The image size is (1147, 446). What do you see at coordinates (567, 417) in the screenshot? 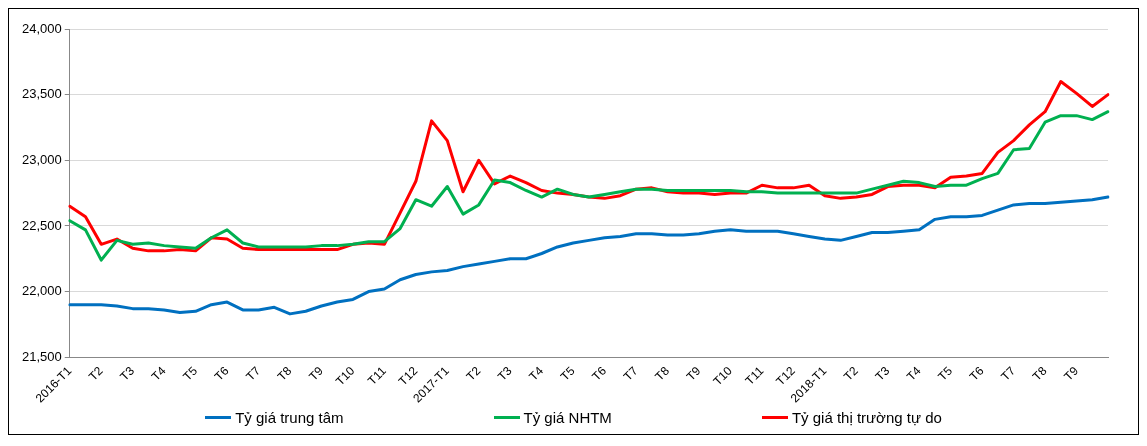
I see `legend-label: Tỷ giá NHTM` at bounding box center [567, 417].